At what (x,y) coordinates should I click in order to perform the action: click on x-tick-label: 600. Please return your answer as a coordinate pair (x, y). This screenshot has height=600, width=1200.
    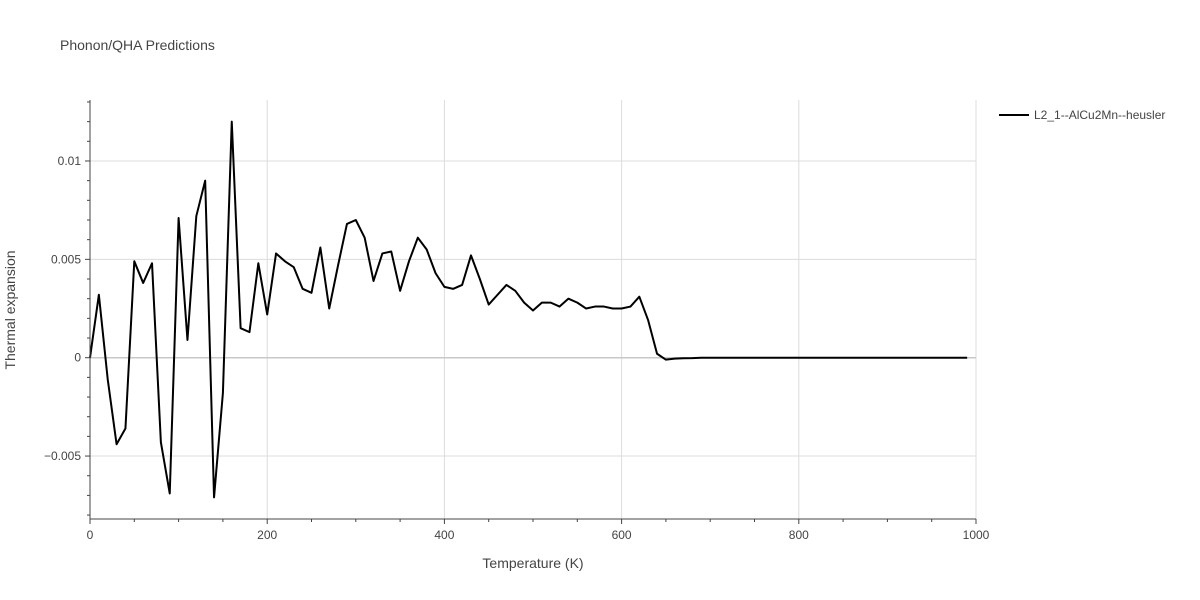
    Looking at the image, I should click on (622, 535).